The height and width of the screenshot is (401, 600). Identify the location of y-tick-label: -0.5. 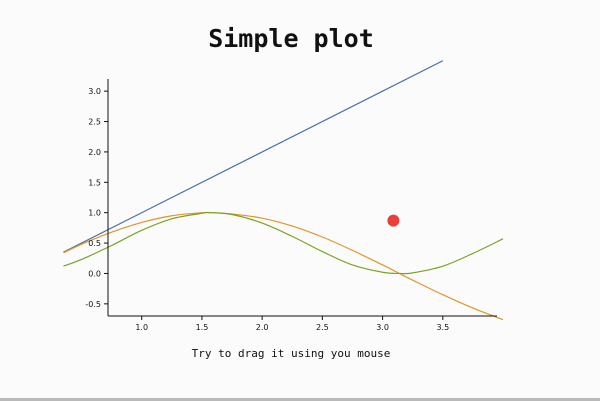
(93, 304).